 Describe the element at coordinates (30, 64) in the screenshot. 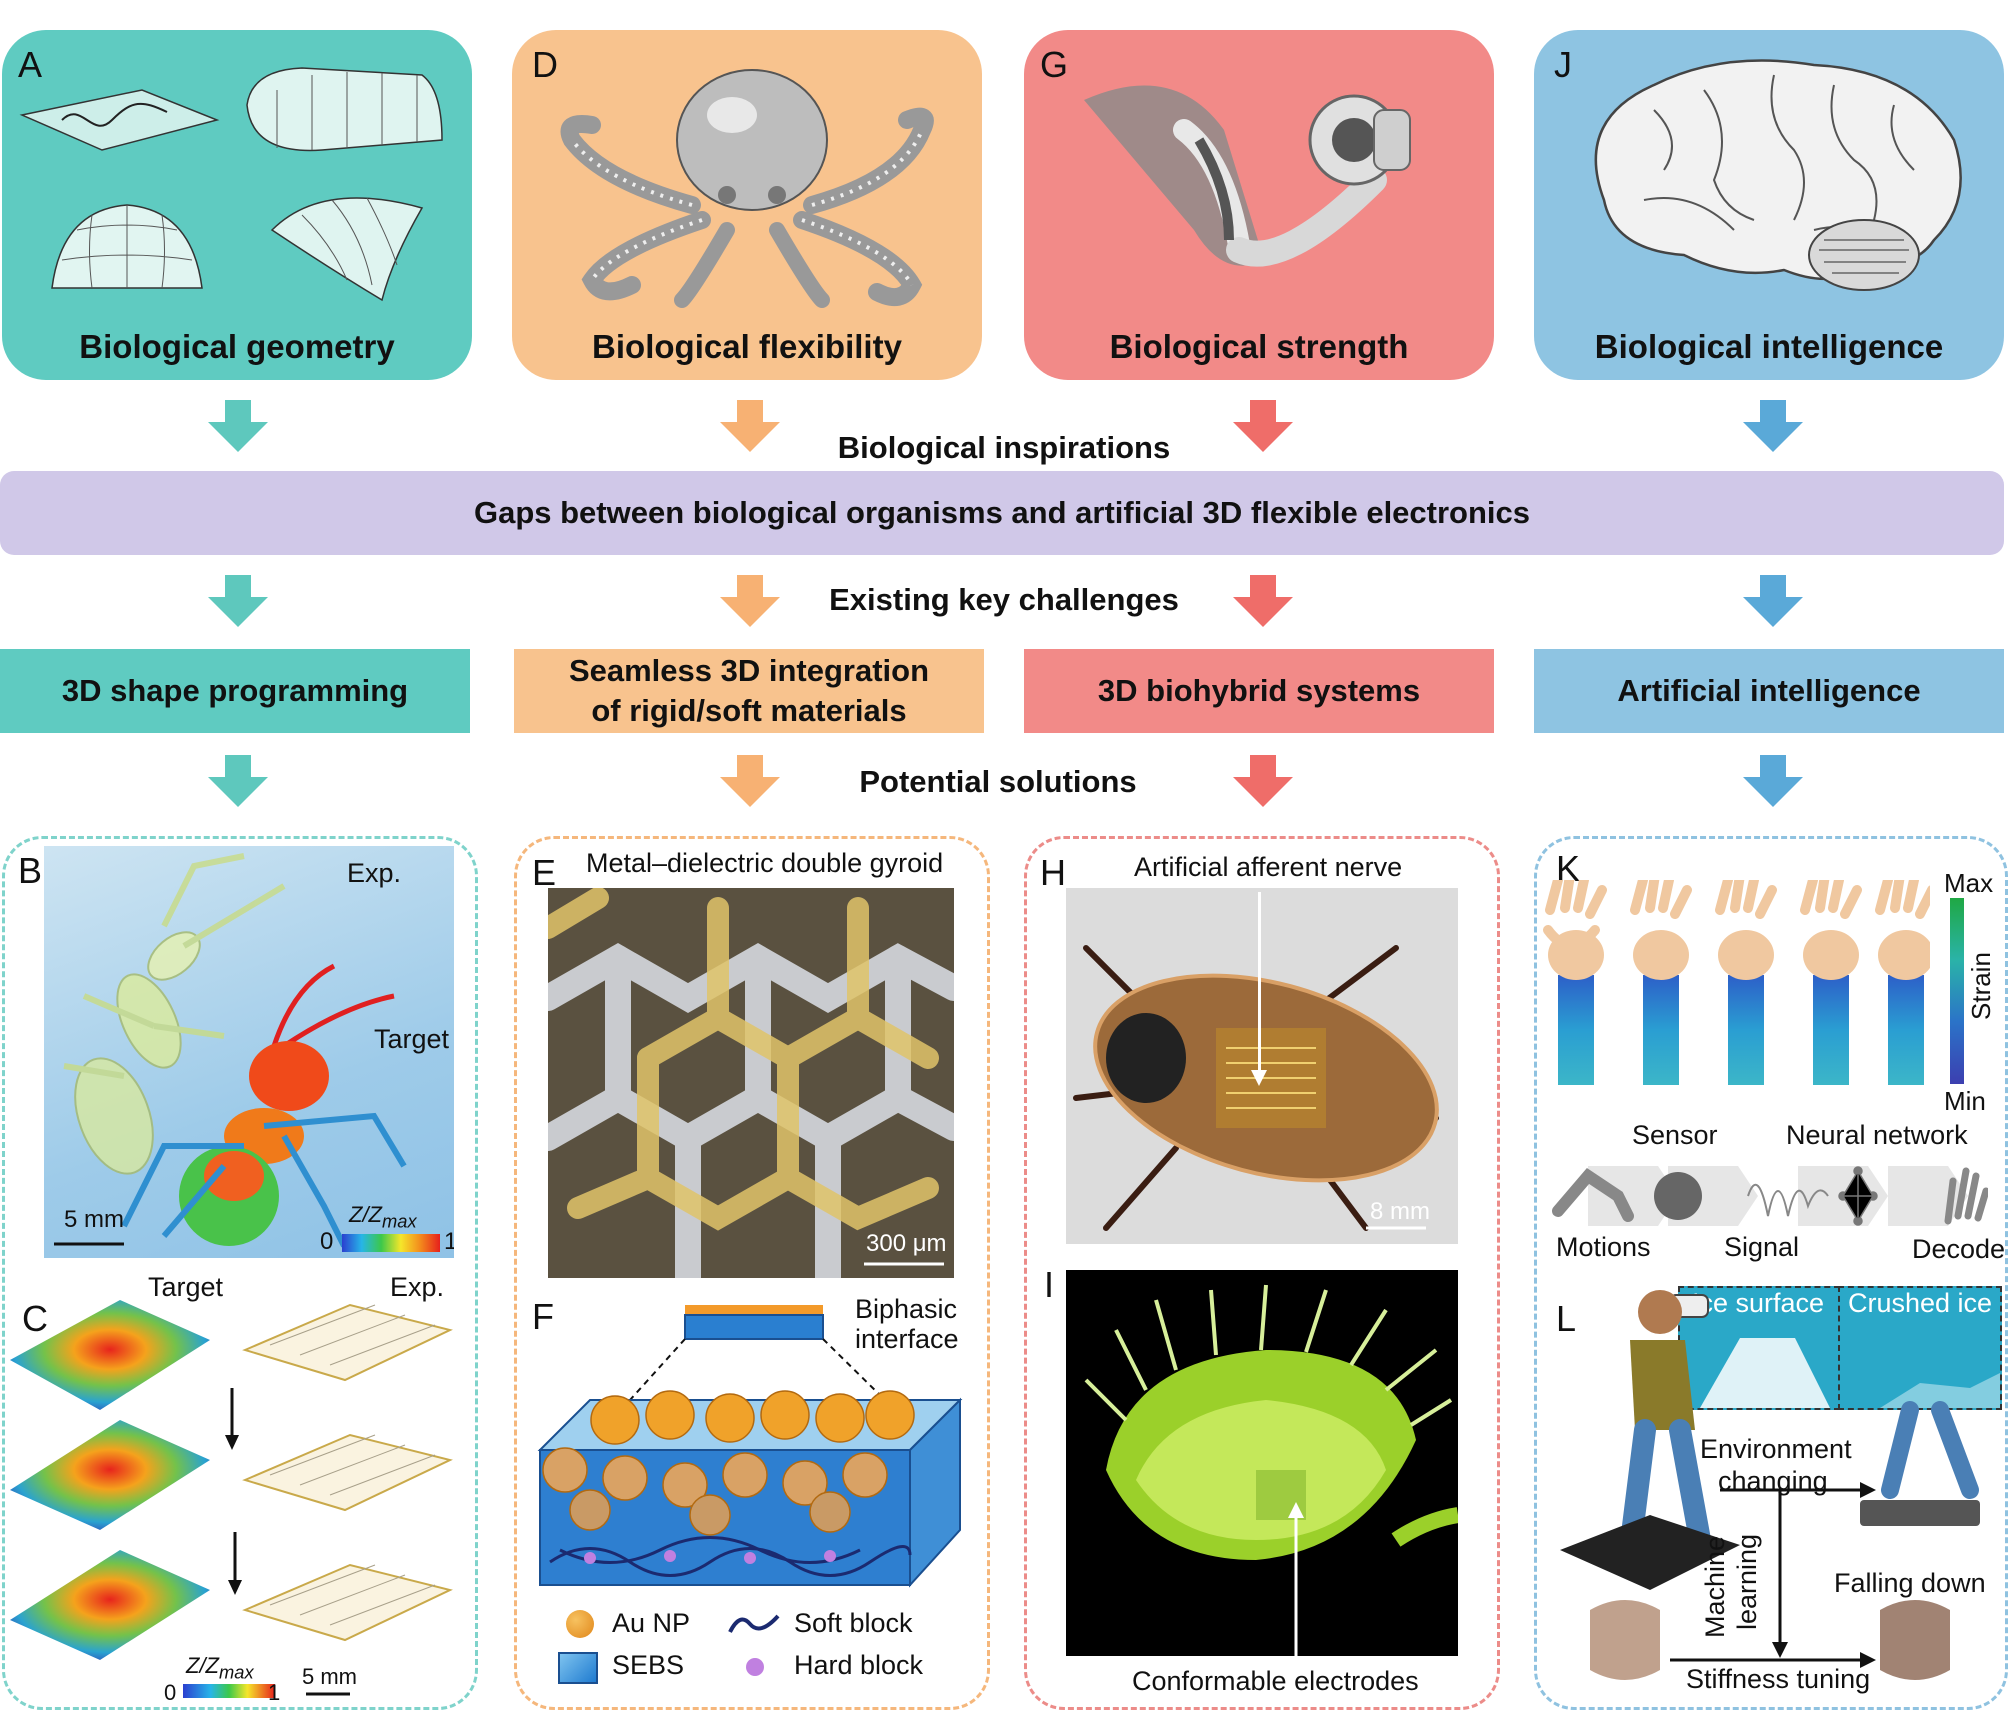

I see `panel-letter-a: A` at that location.